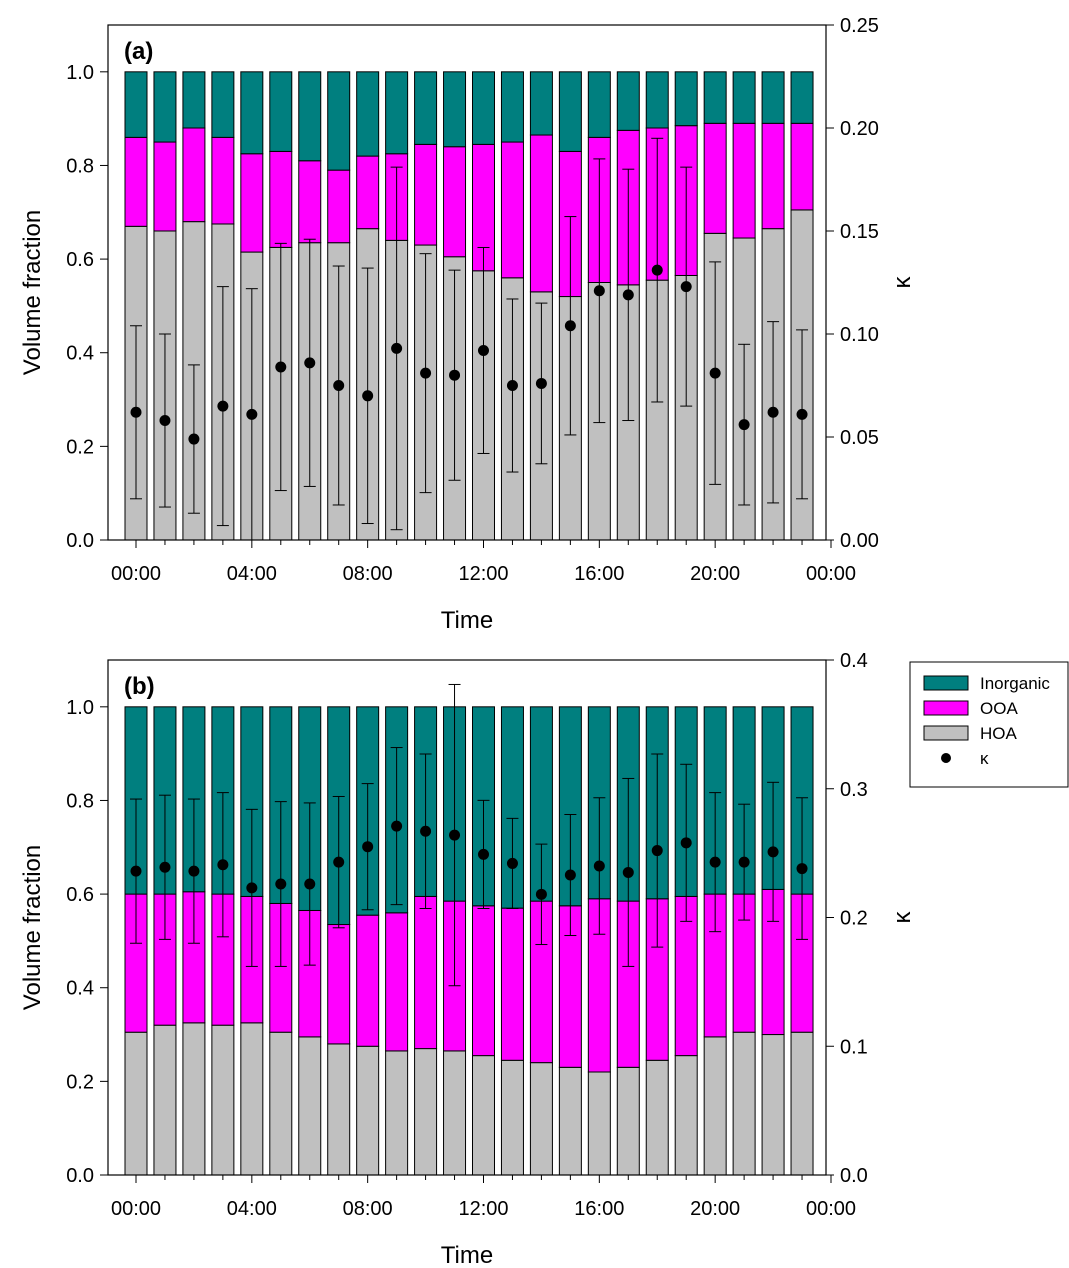 This screenshot has height=1268, width=1069. Describe the element at coordinates (32, 292) in the screenshot. I see `y-axis-label: Volume fraction` at that location.